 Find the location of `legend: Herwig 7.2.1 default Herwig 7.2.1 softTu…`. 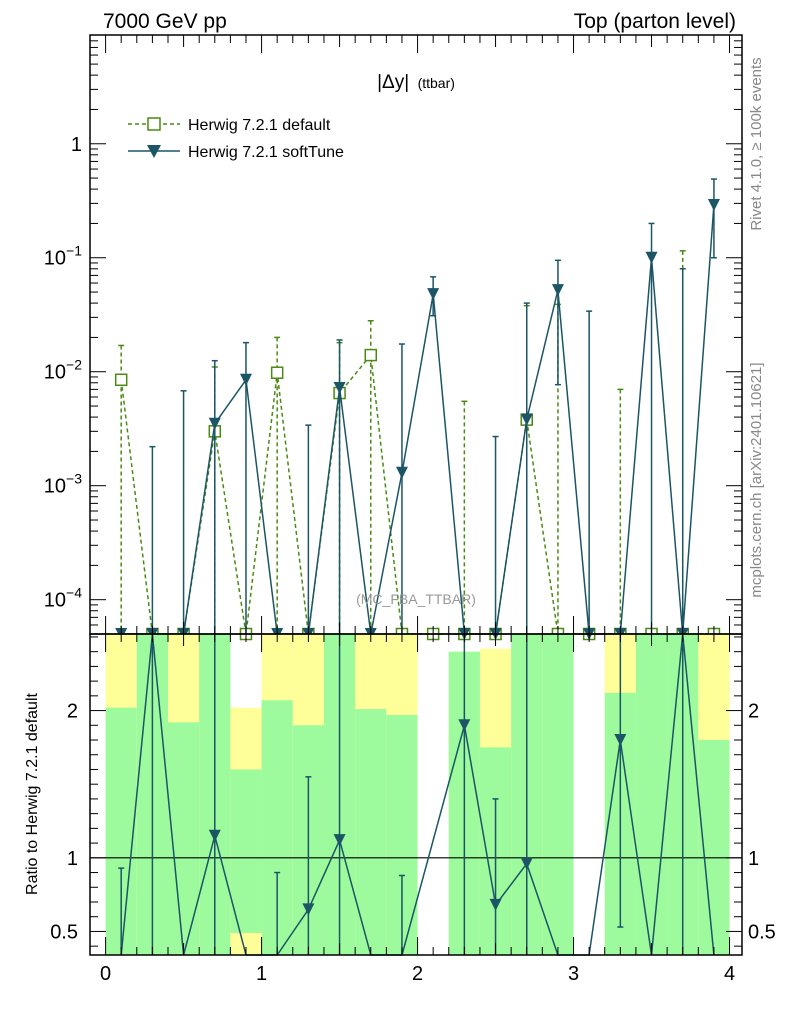

legend: Herwig 7.2.1 default Herwig 7.2.1 softTu… is located at coordinates (236, 139).